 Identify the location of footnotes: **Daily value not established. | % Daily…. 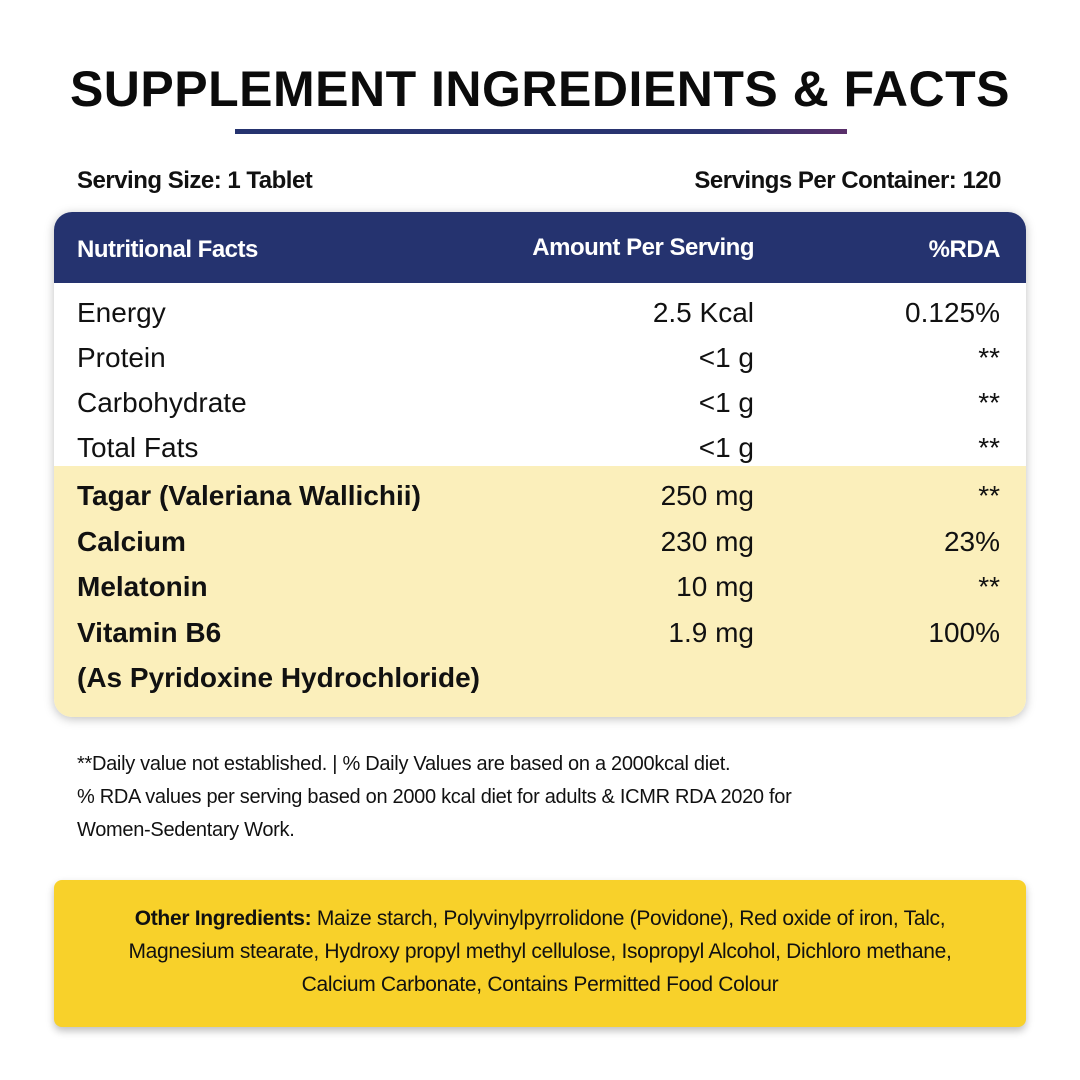
(434, 797).